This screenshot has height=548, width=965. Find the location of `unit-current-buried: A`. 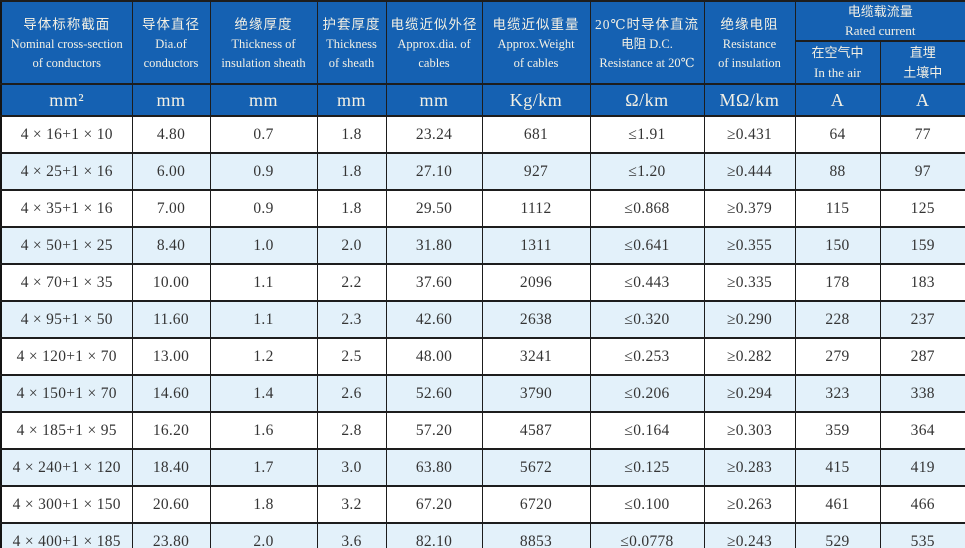

unit-current-buried: A is located at coordinates (922, 100).